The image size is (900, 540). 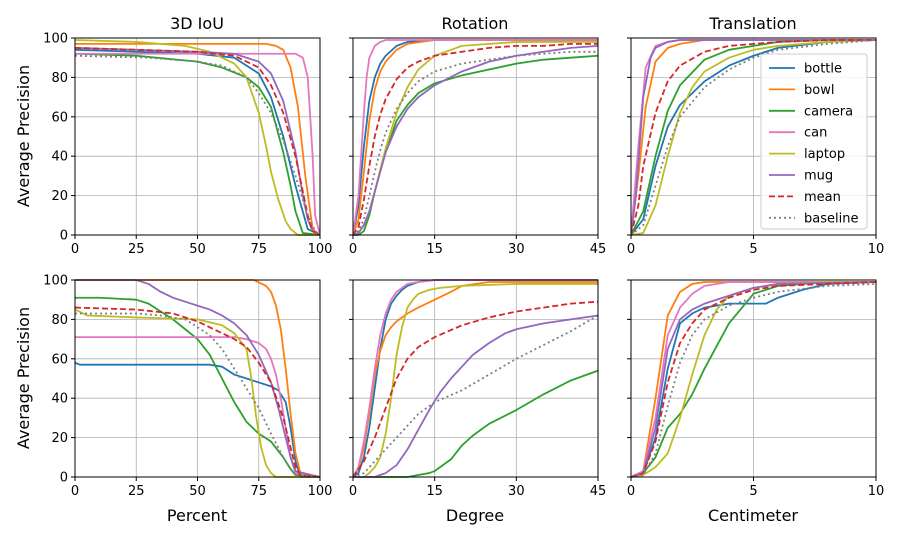 I want to click on column-title-rotation: Rotation, so click(x=475, y=23).